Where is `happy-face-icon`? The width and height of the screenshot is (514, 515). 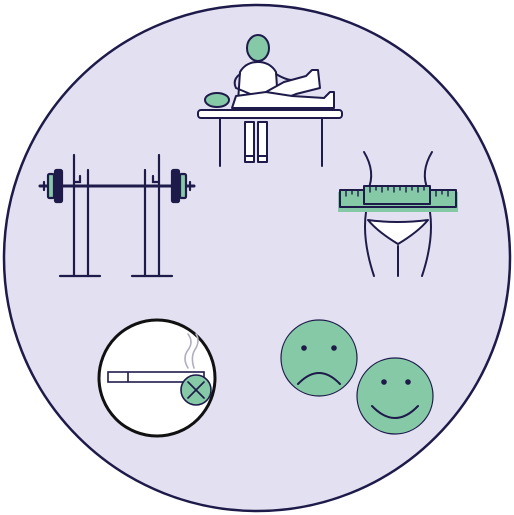
happy-face-icon is located at coordinates (395, 396).